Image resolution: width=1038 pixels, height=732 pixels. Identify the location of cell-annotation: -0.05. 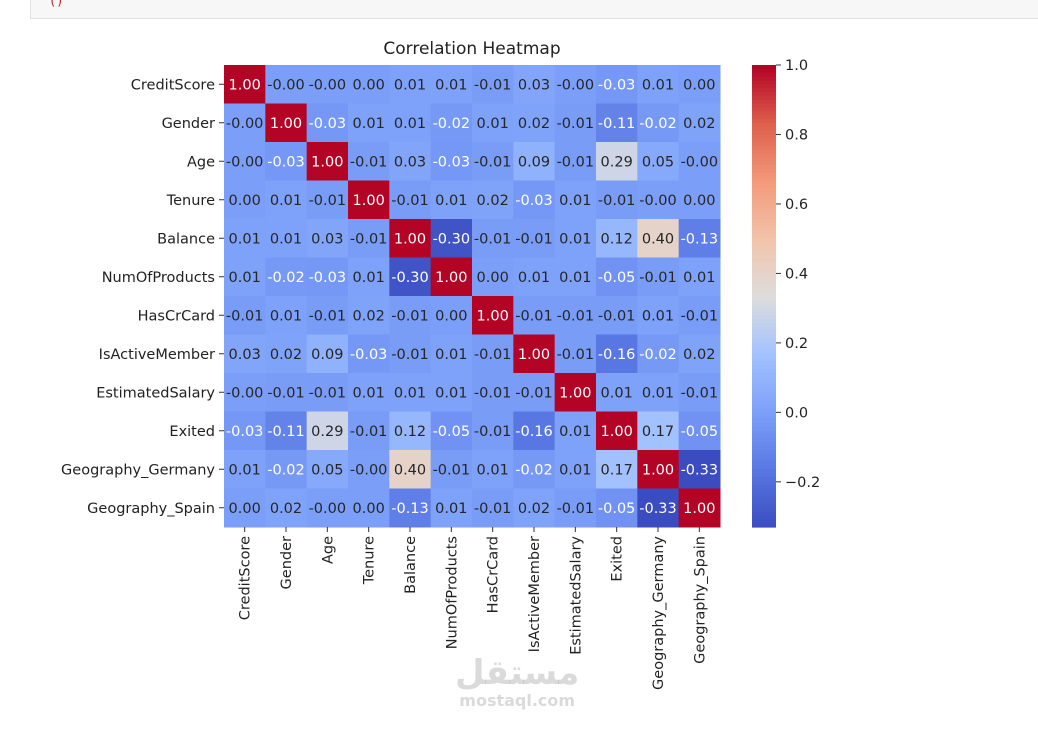
(452, 432).